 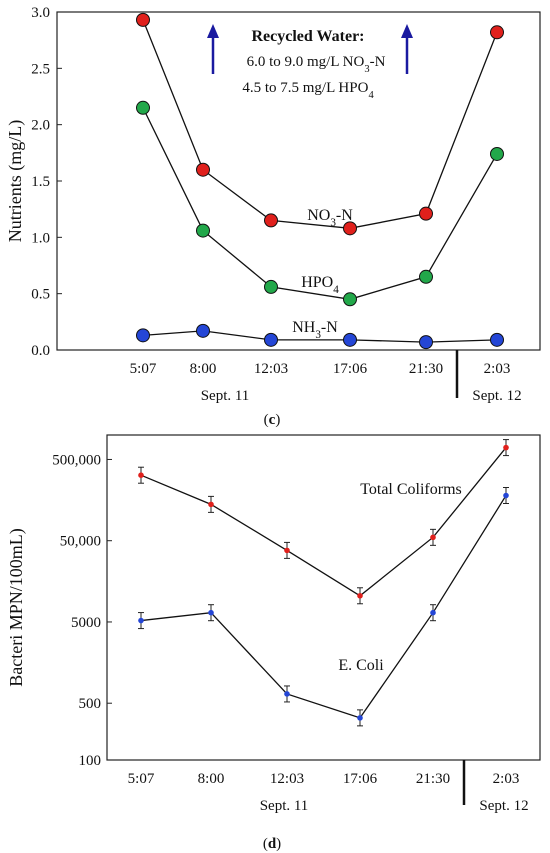 I want to click on annotation-no3-range: 6.0 to 9.0 mg/L NO3-N, so click(x=316, y=64).